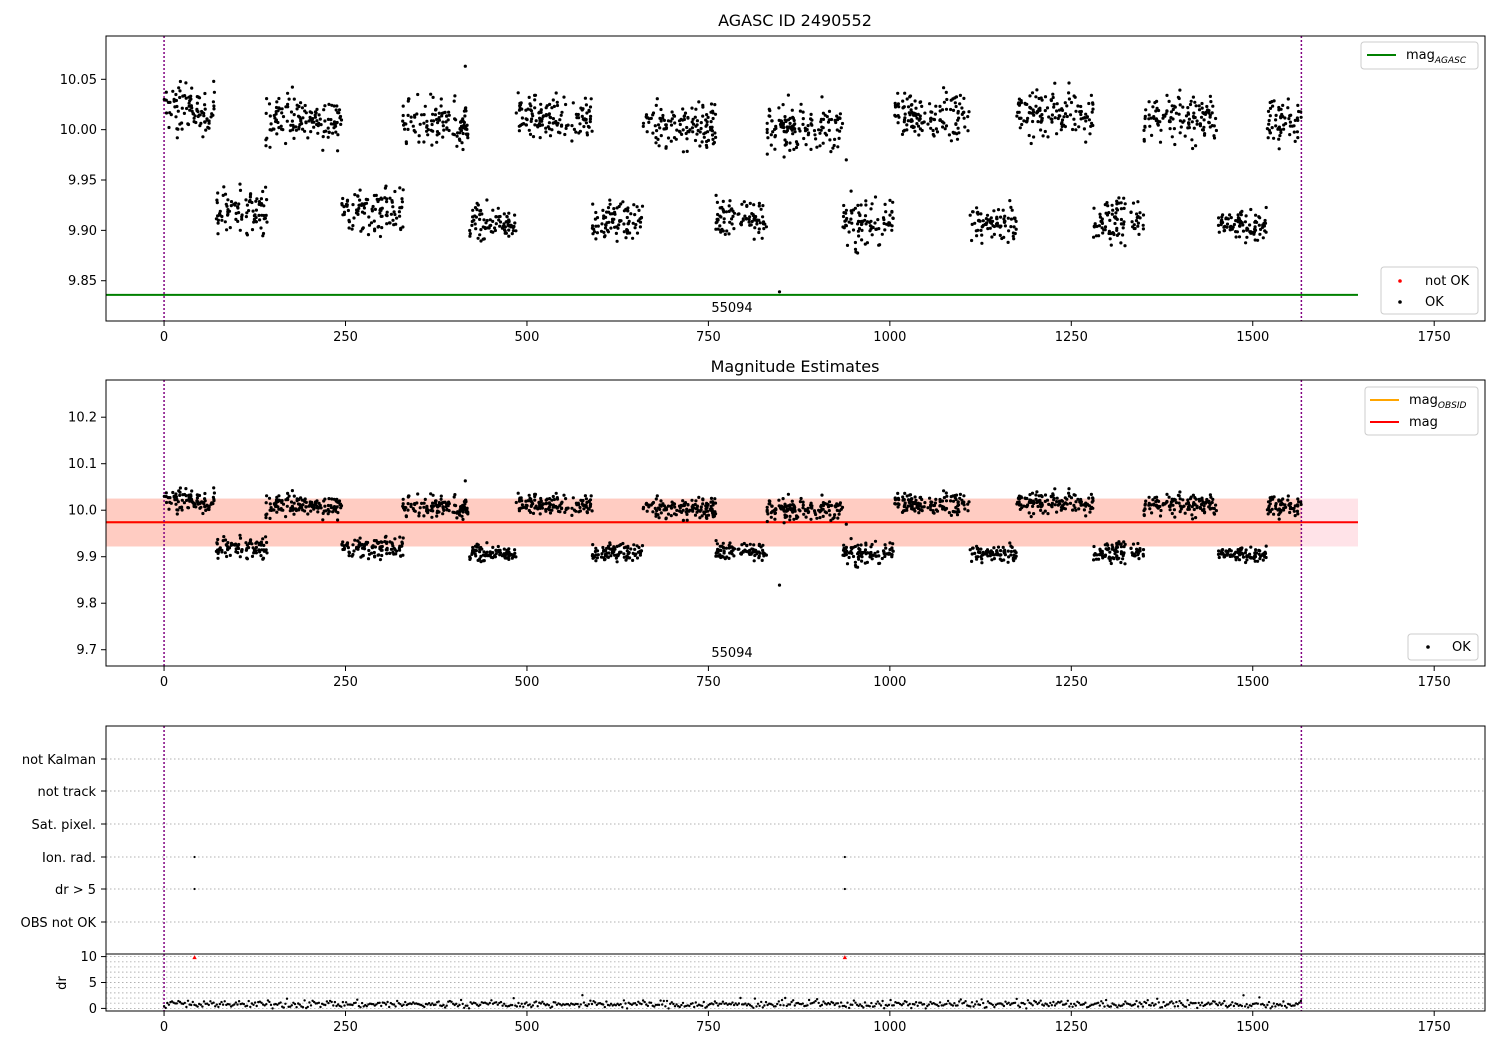 The image size is (1500, 1054). What do you see at coordinates (1461, 647) in the screenshot?
I see `legend-ok-label-2: OK` at bounding box center [1461, 647].